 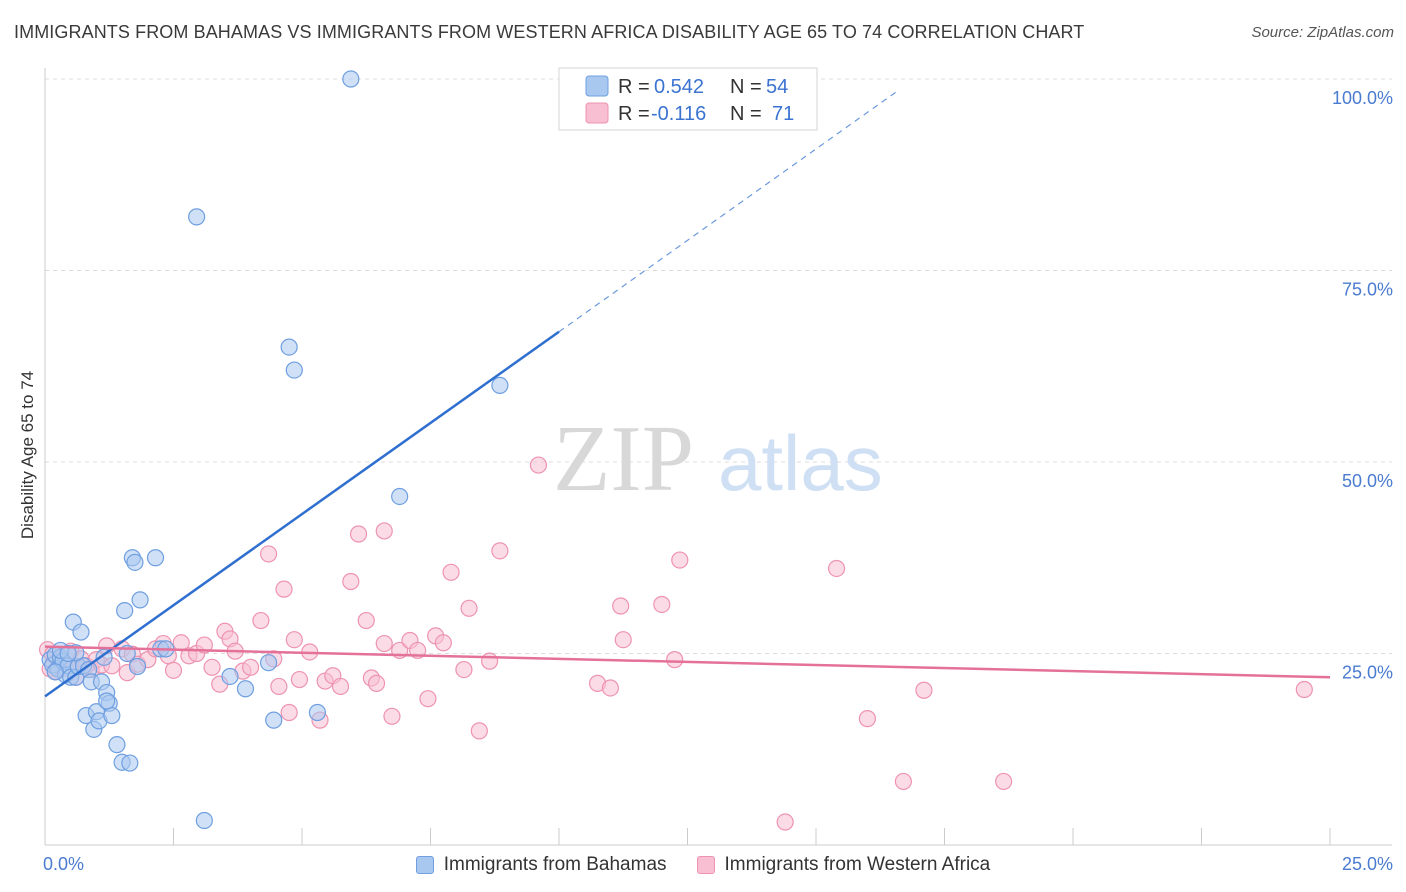 I want to click on y-tick-label-1: 50.0%, so click(x=1367, y=481).